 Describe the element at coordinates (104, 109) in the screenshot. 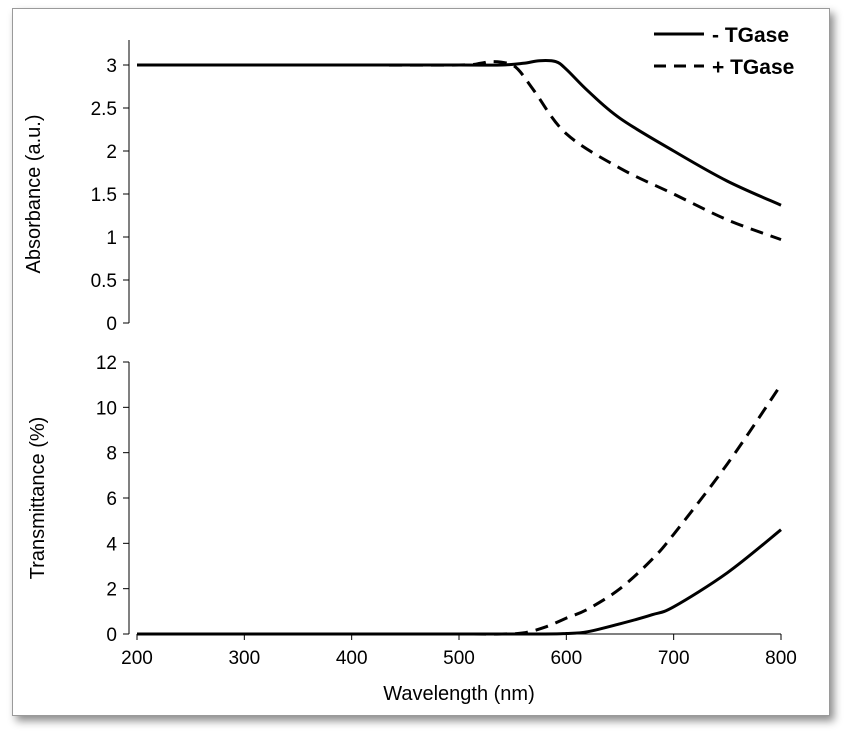

I see `absorbance-y-tick-label: 2.5` at that location.